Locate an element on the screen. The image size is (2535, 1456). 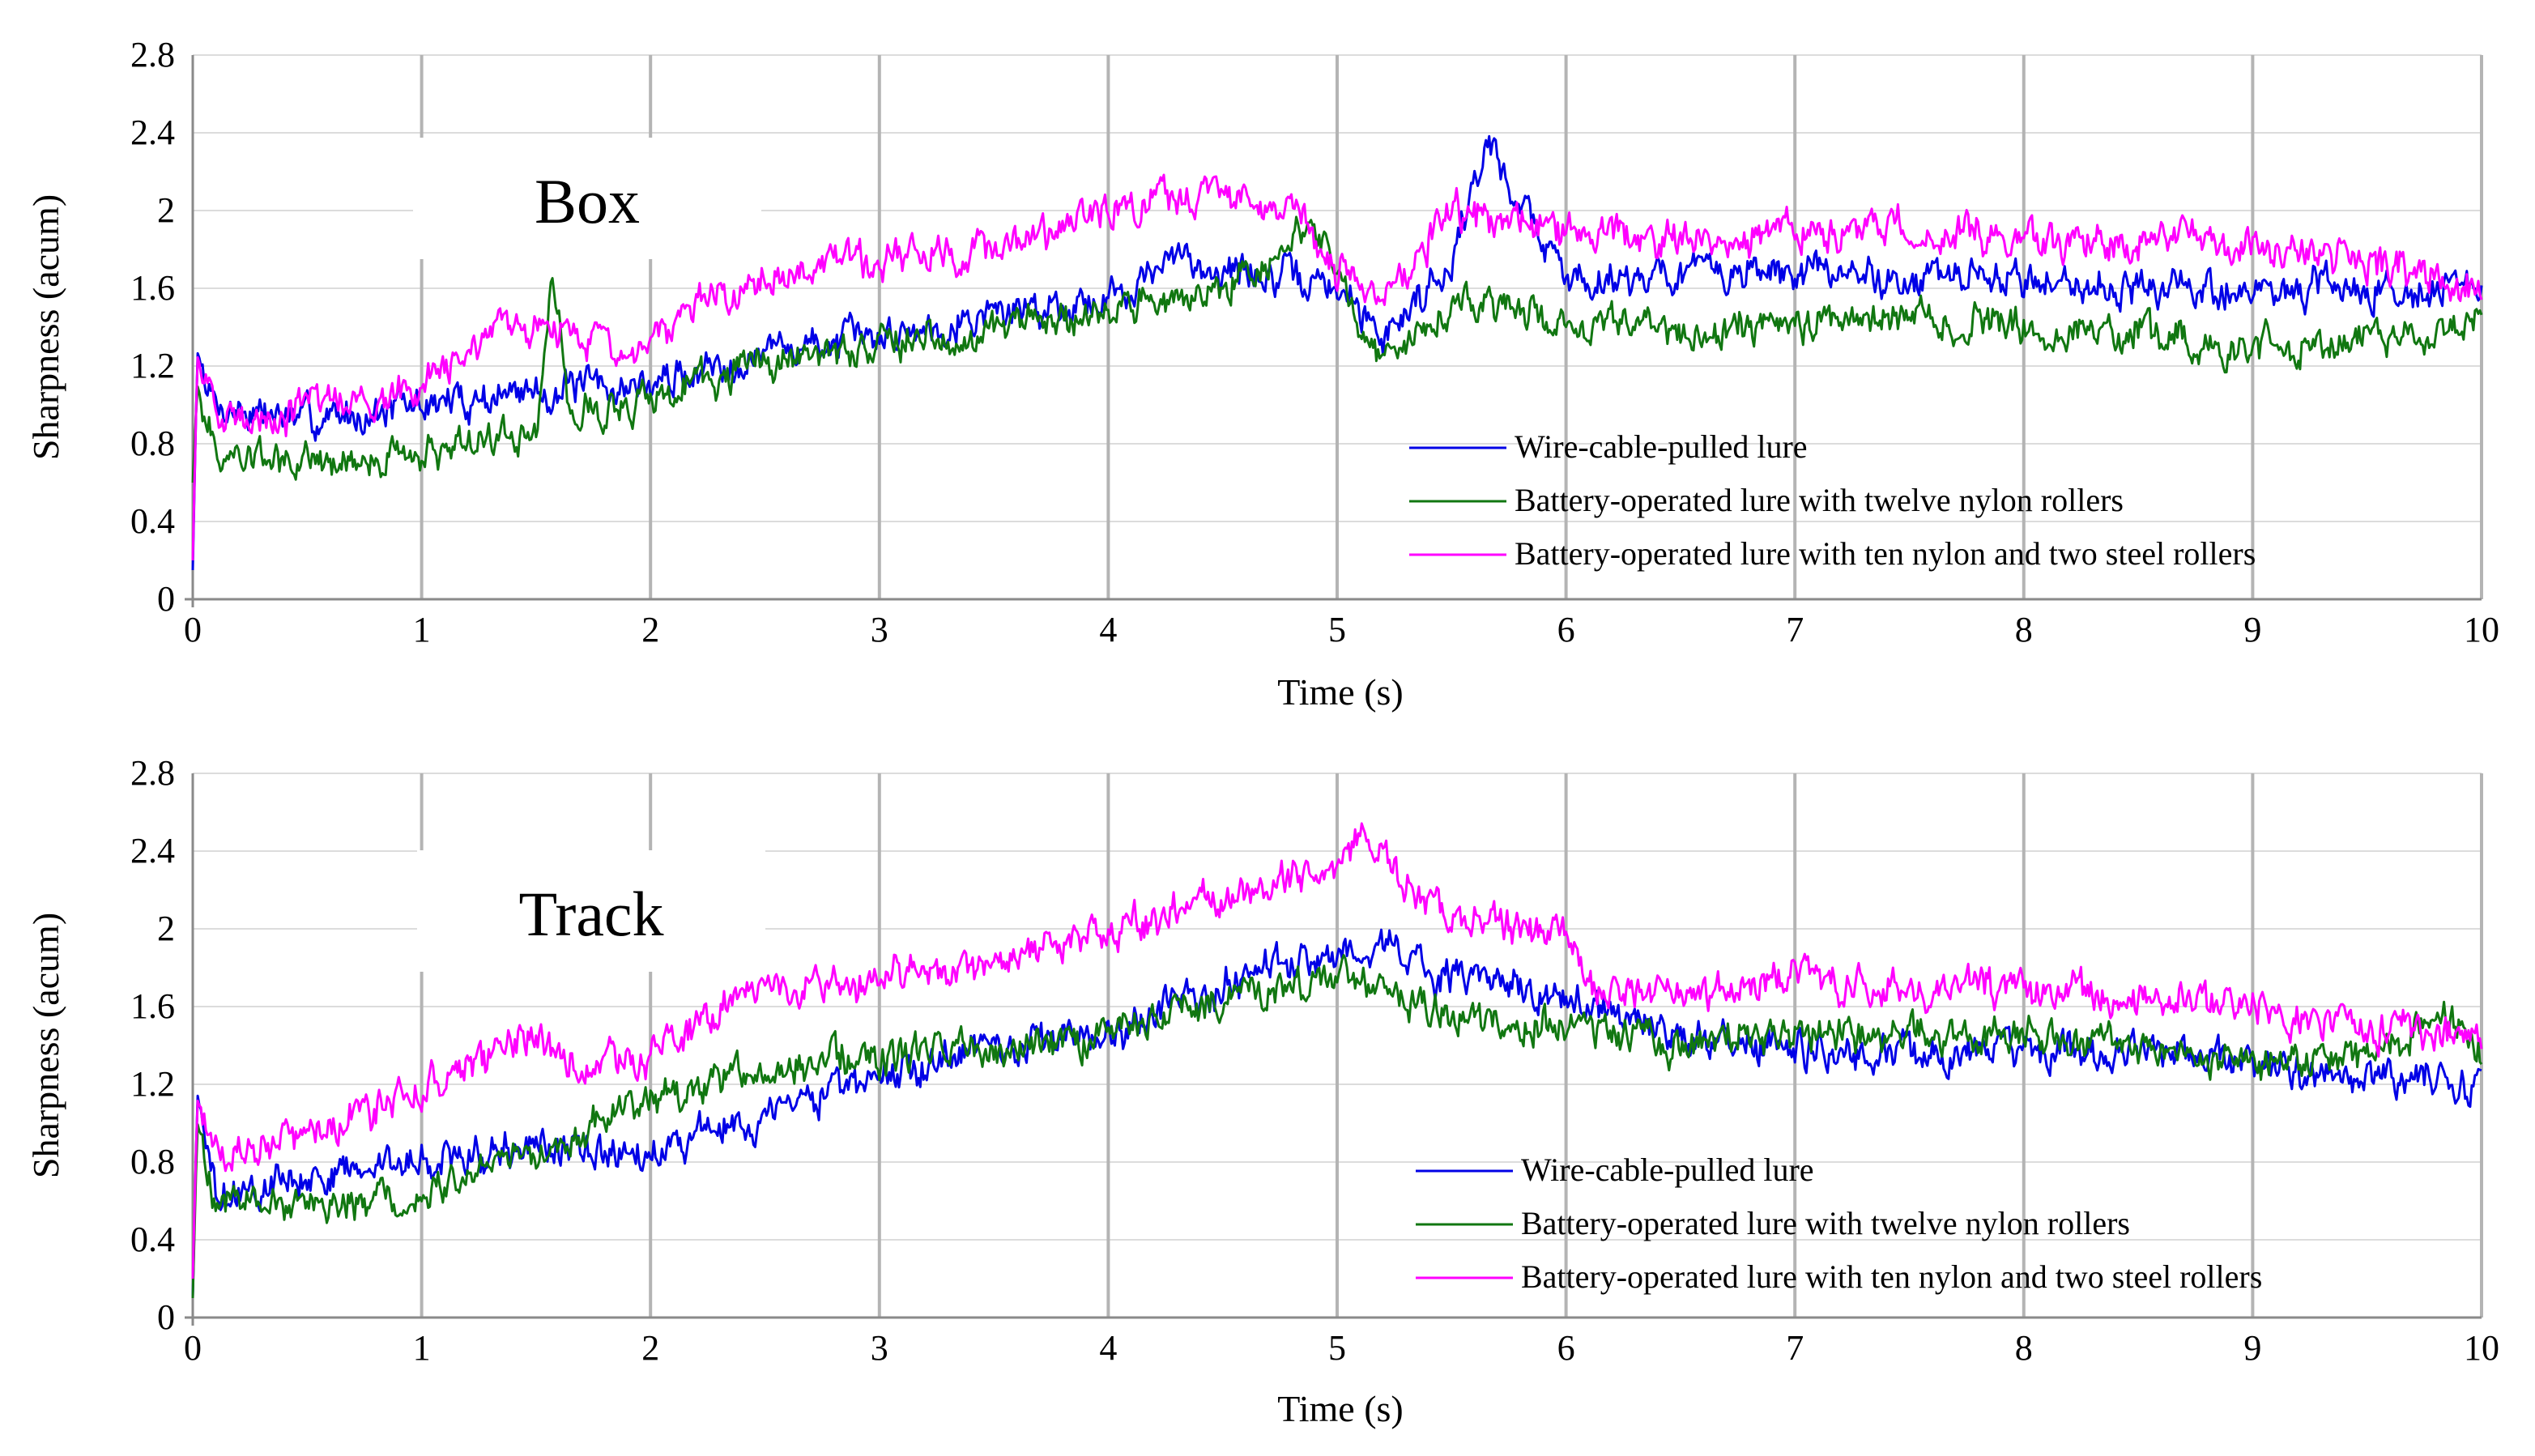
panel-label: Track is located at coordinates (591, 914).